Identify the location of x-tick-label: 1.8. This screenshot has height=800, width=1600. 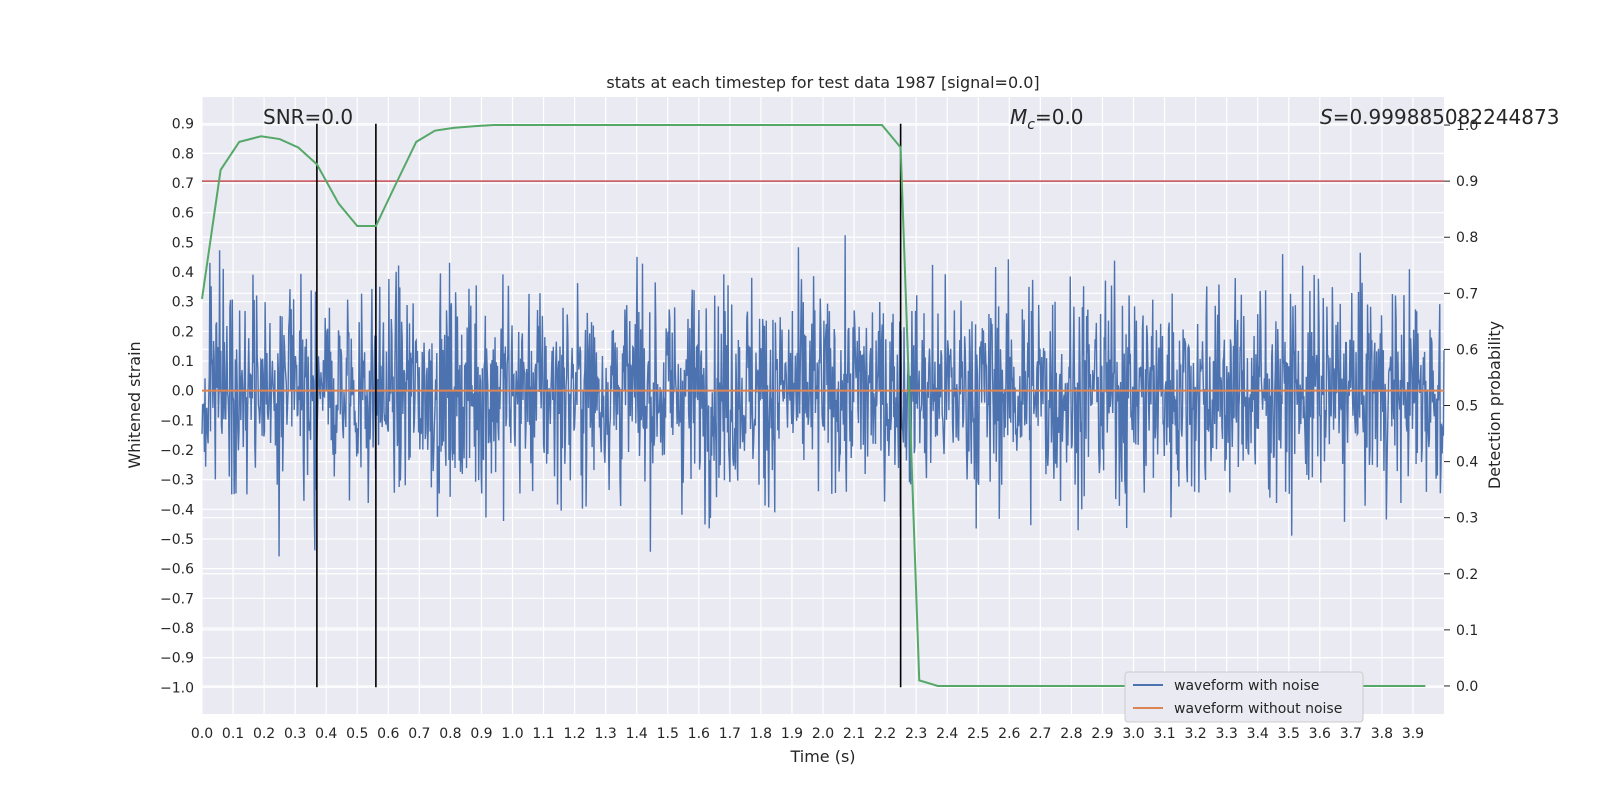
(761, 734).